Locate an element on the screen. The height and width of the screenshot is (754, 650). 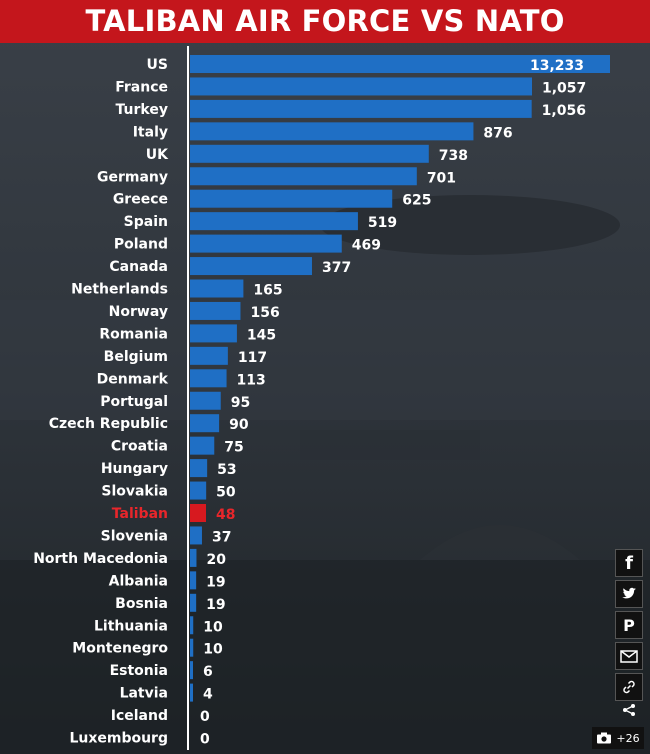
value-label-north-macedonia: 20 is located at coordinates (216, 560).